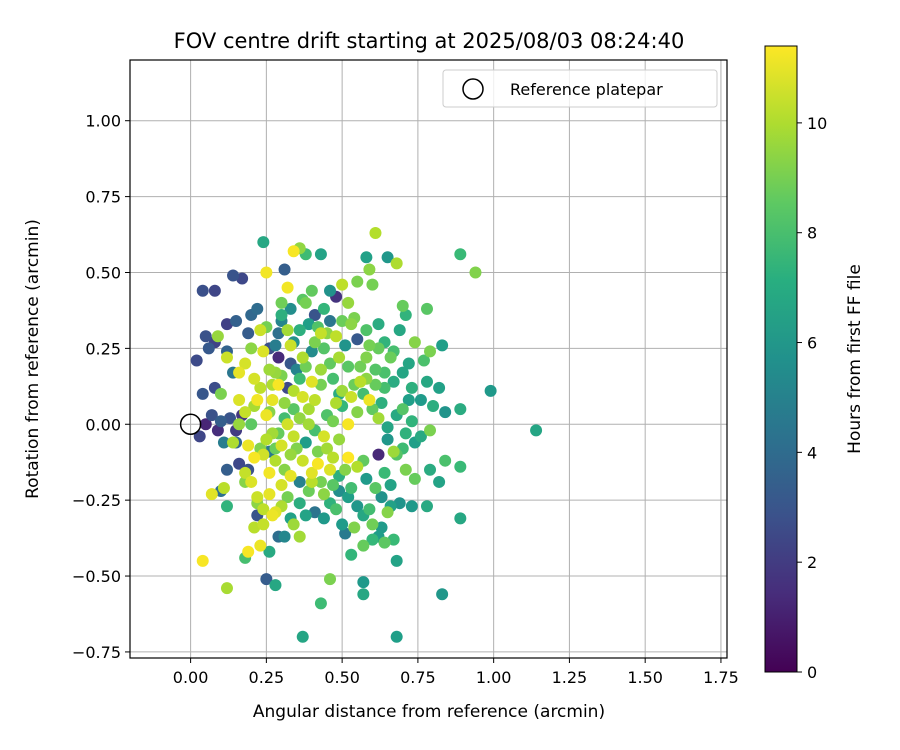 Image resolution: width=900 pixels, height=750 pixels. What do you see at coordinates (473, 89) in the screenshot?
I see `legend-open-circle-icon` at bounding box center [473, 89].